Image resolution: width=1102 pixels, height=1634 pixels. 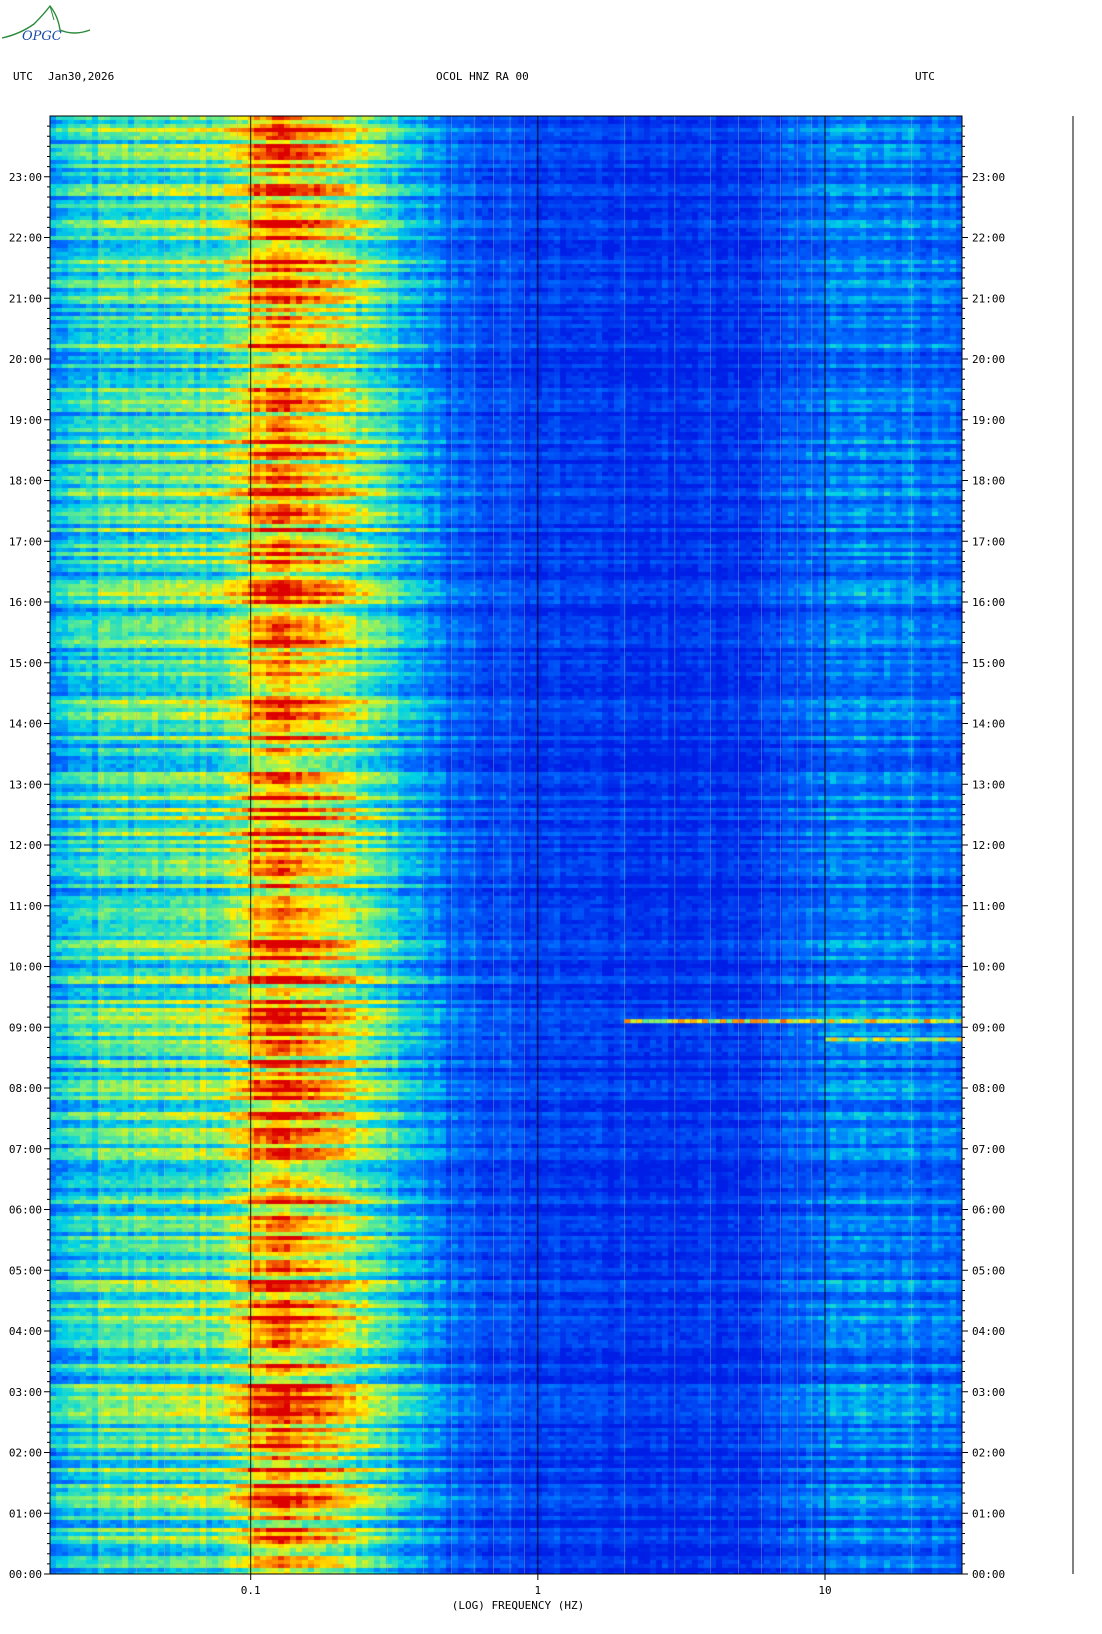 What do you see at coordinates (988, 784) in the screenshot?
I see `y-tick-label-right: 13:00` at bounding box center [988, 784].